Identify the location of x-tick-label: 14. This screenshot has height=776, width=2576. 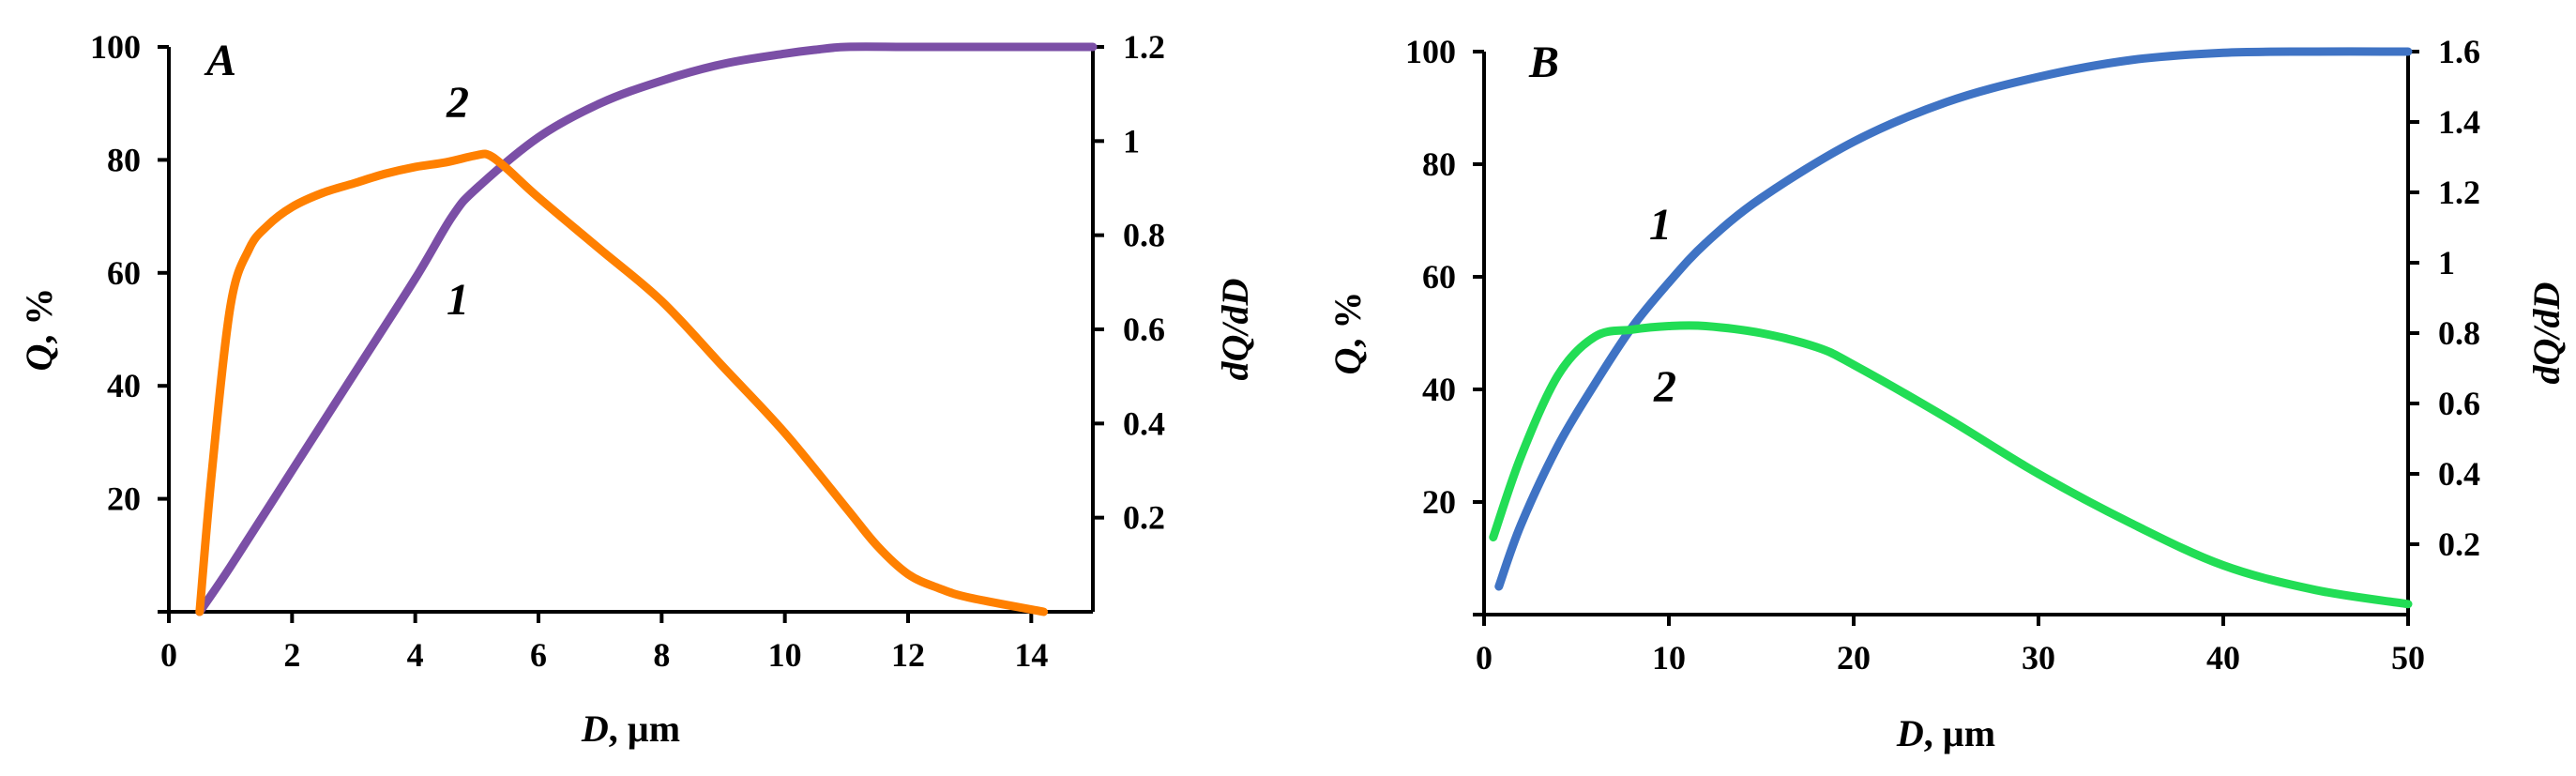
(1031, 655).